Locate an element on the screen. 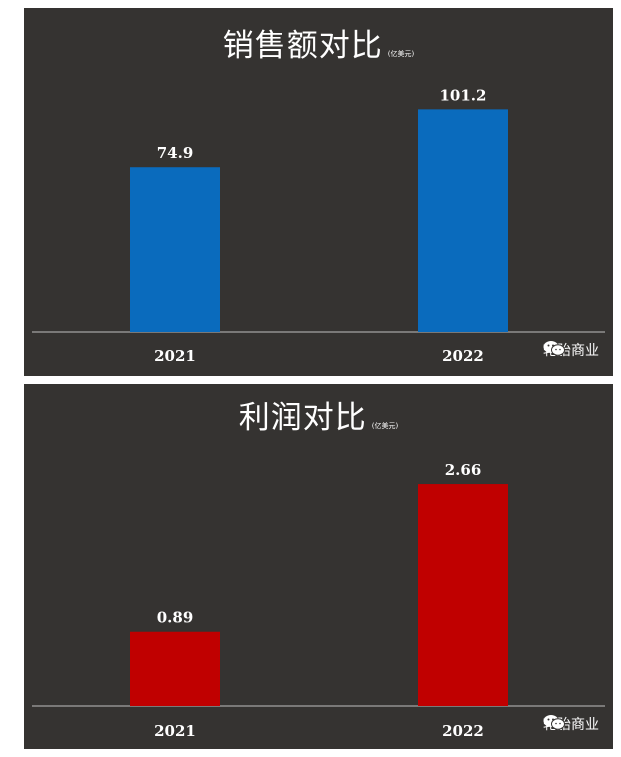 The width and height of the screenshot is (621, 757). data-label: 2.66 is located at coordinates (463, 470).